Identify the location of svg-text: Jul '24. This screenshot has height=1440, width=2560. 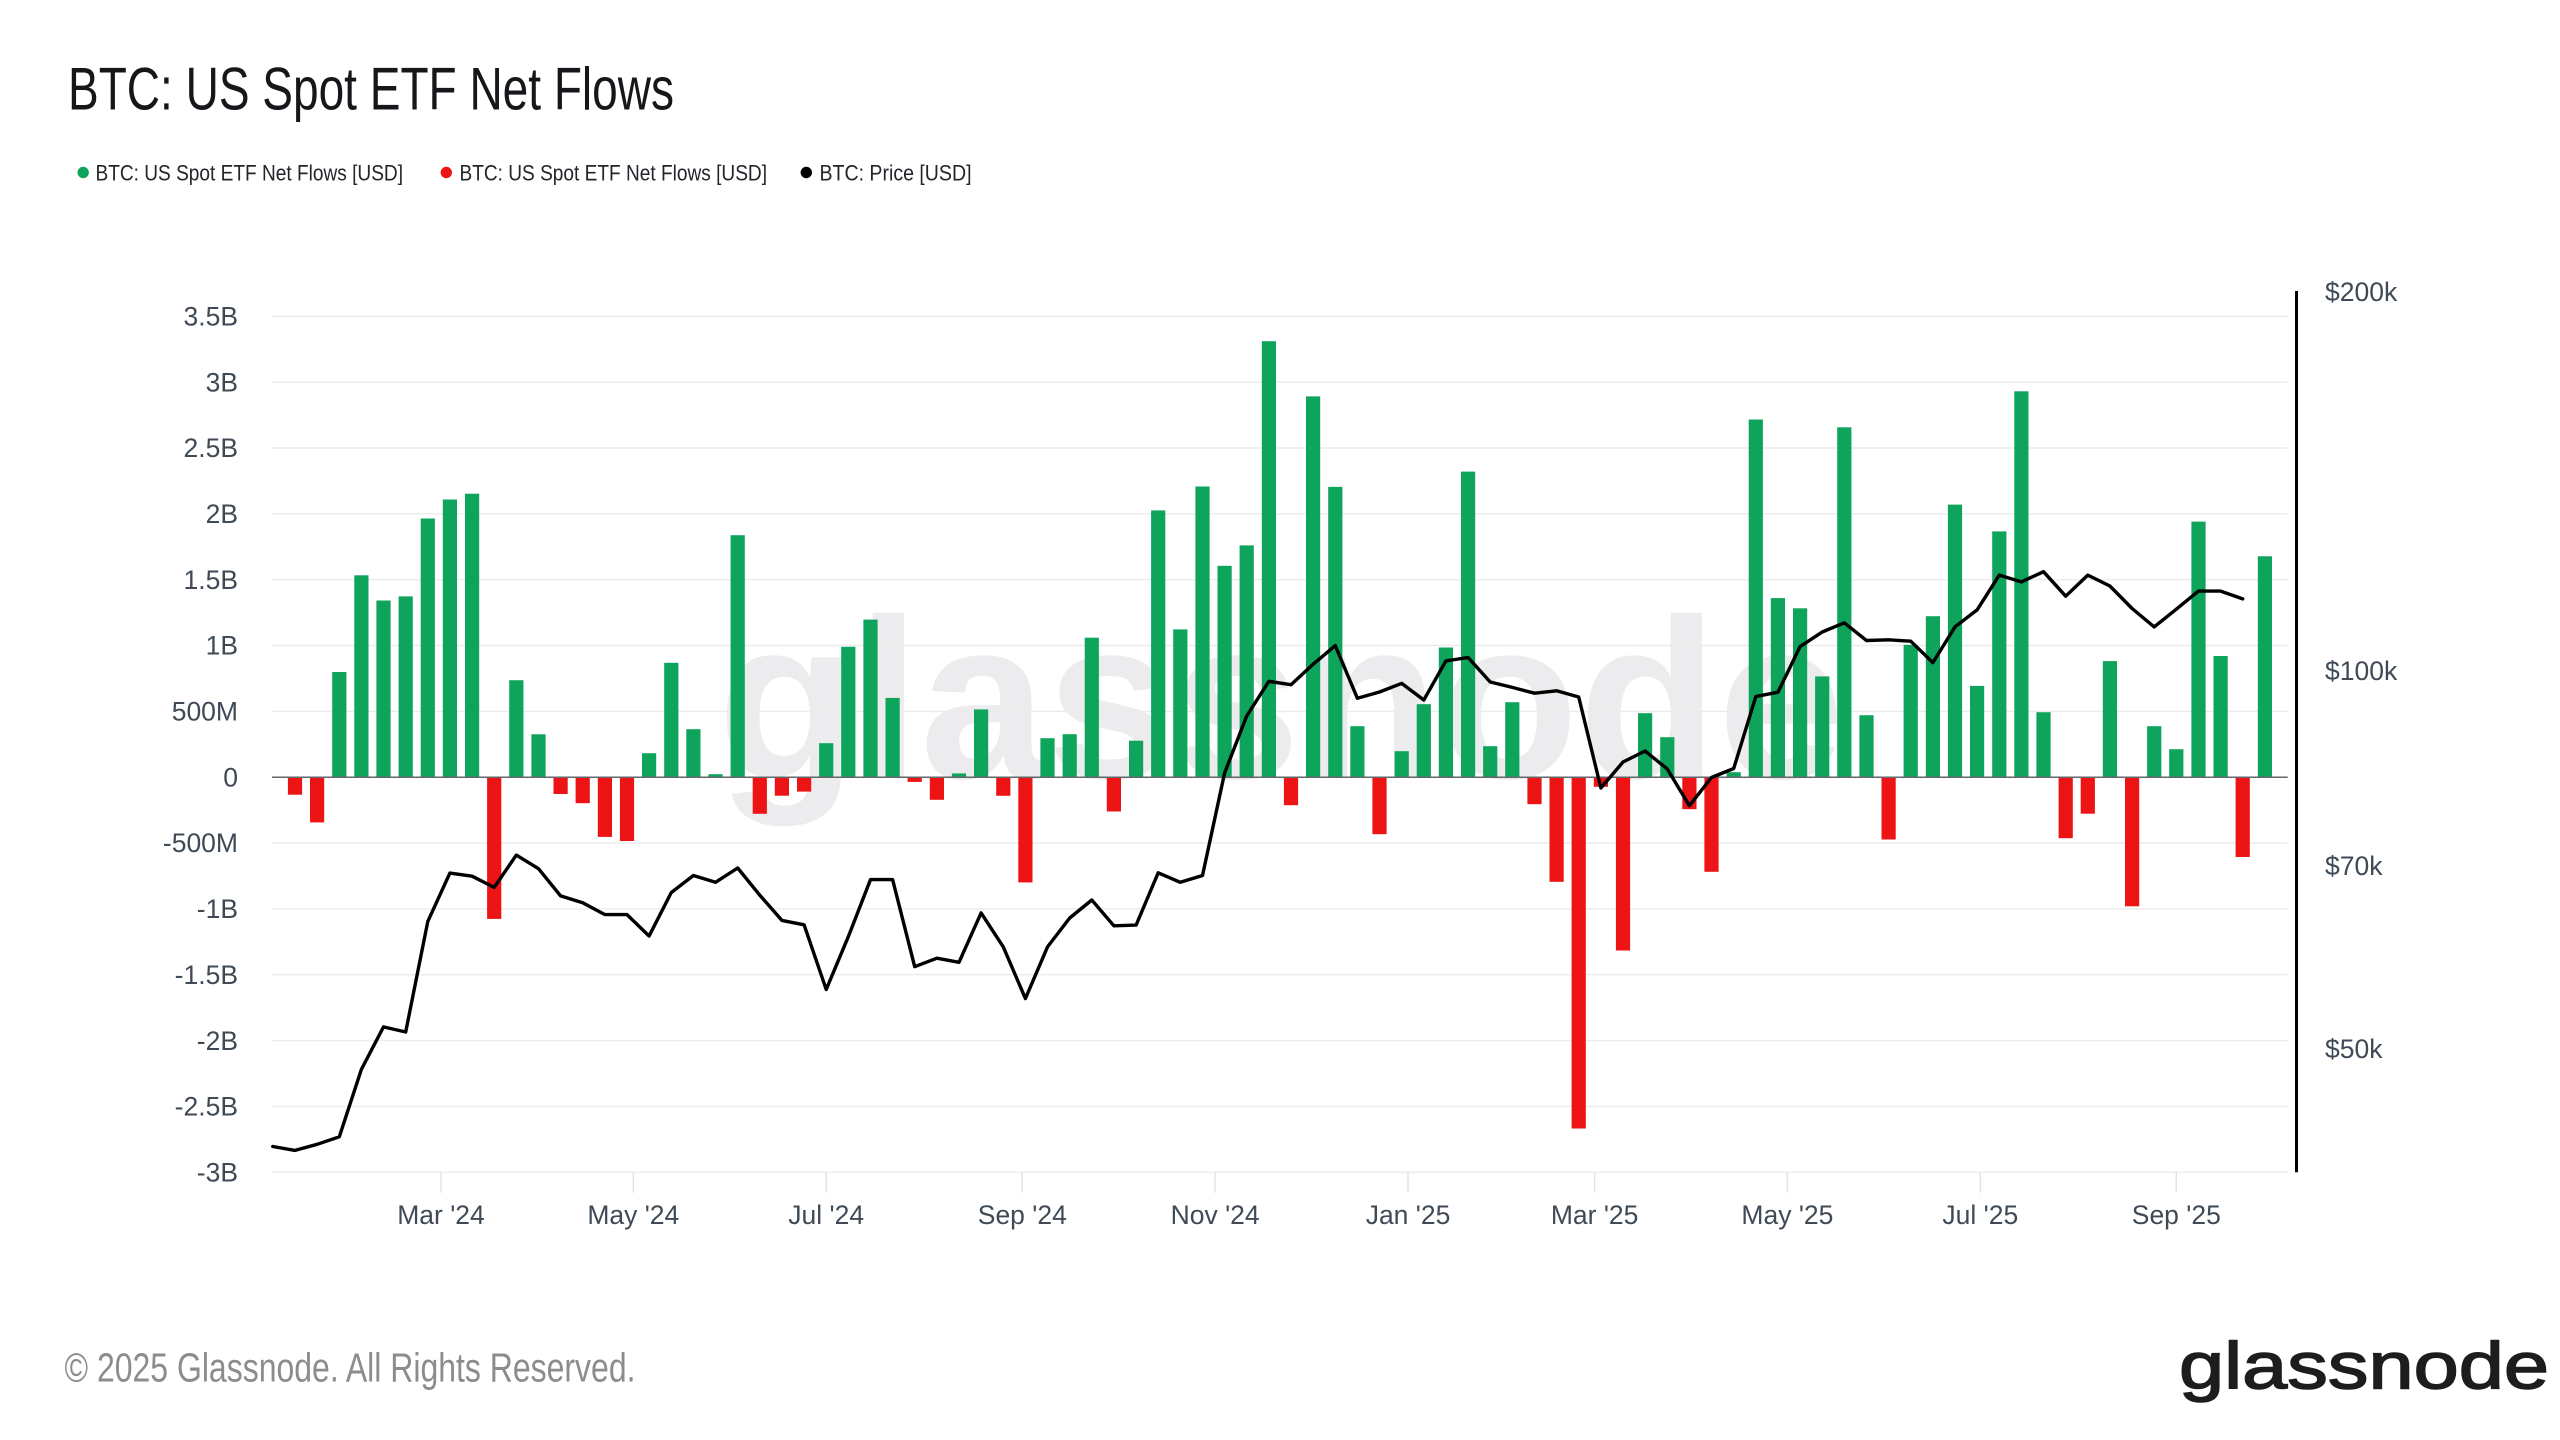
(826, 1215).